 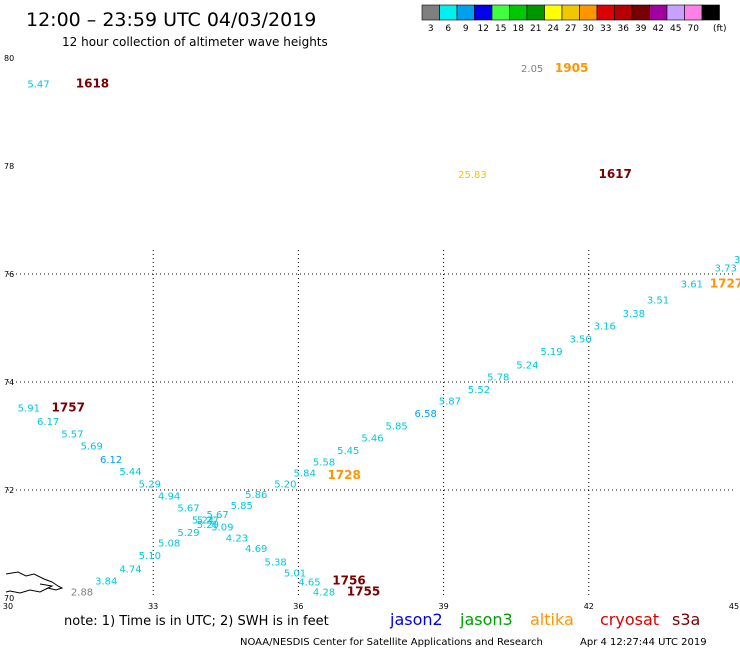 What do you see at coordinates (68, 408) in the screenshot?
I see `time-label: 1757` at bounding box center [68, 408].